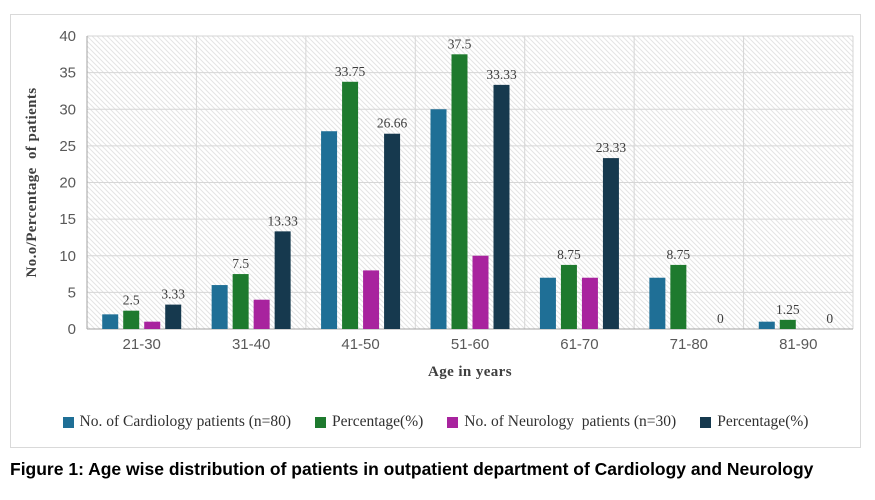 The image size is (875, 500). Describe the element at coordinates (350, 71) in the screenshot. I see `data-label: 33.75` at that location.